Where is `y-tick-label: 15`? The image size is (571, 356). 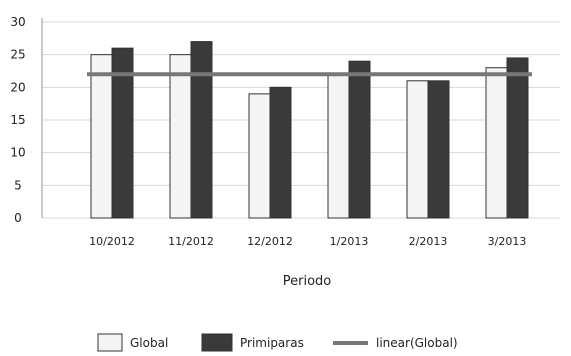 y-tick-label: 15 is located at coordinates (17, 120).